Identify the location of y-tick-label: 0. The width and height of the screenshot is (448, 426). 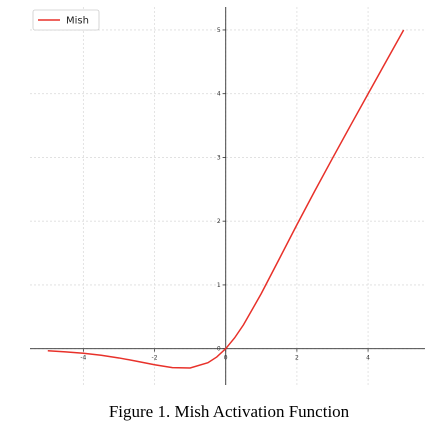
(219, 349).